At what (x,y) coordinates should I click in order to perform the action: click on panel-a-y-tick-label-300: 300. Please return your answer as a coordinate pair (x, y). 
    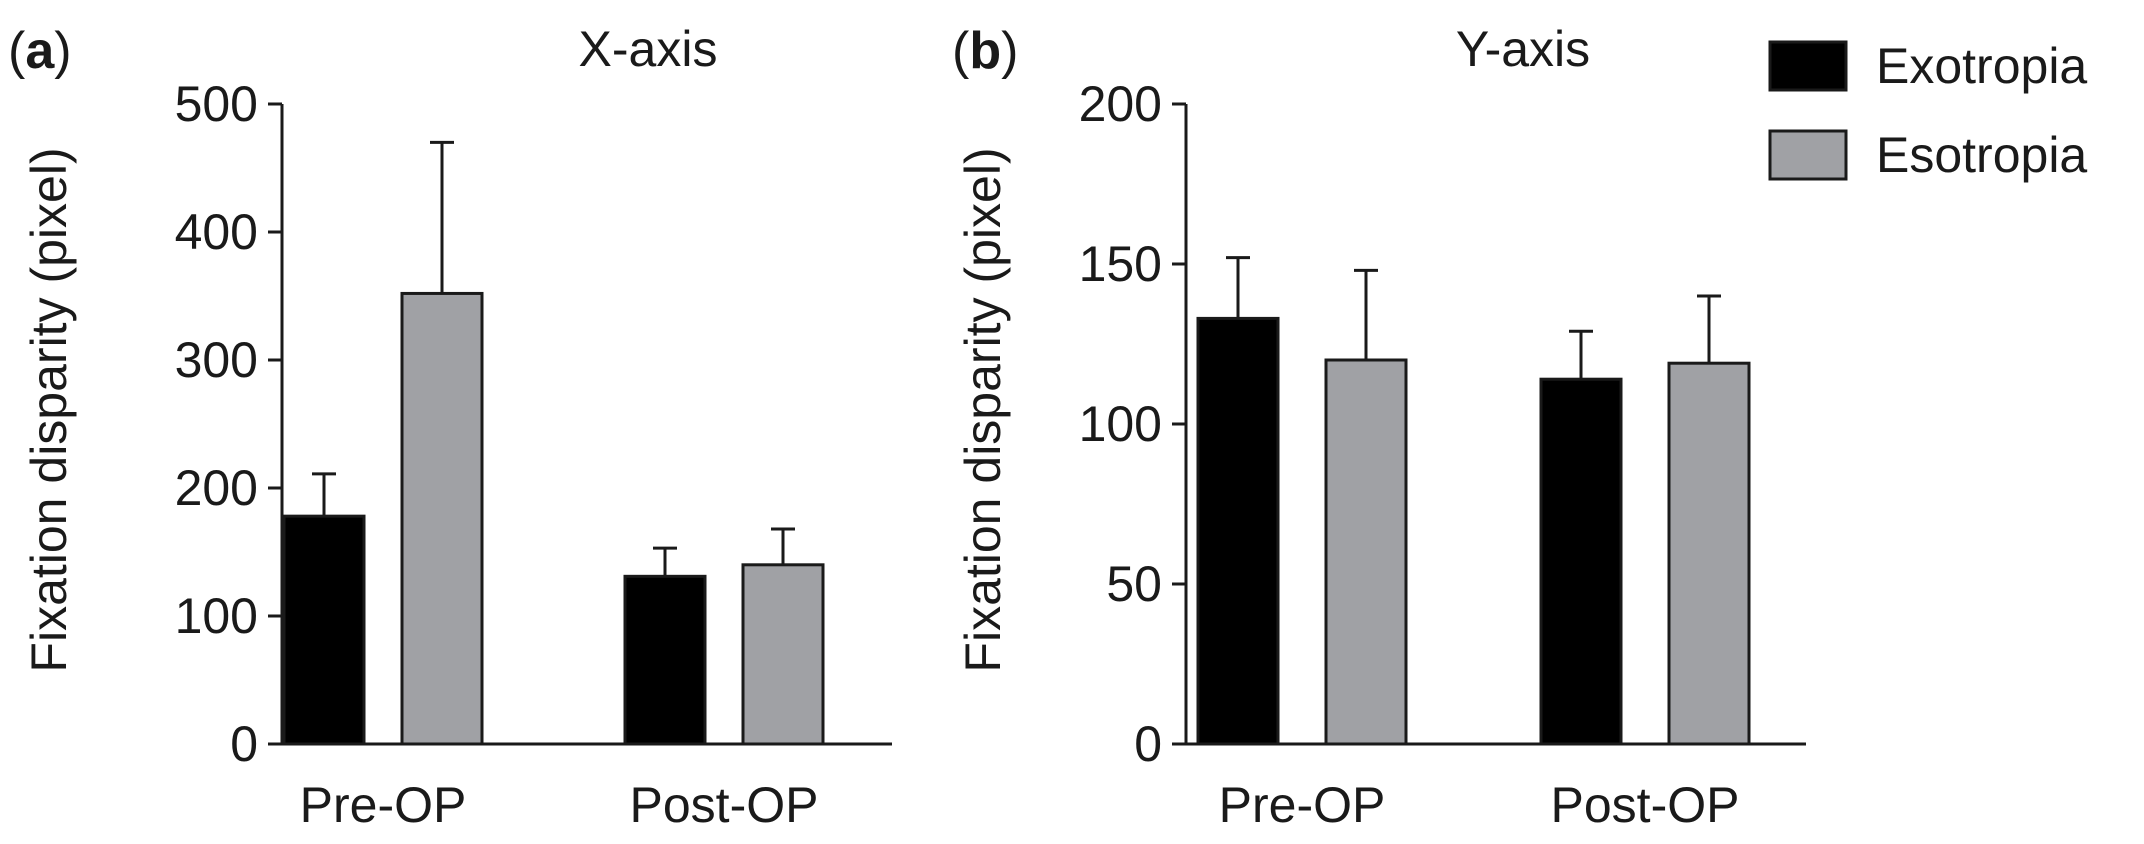
    Looking at the image, I should click on (216, 360).